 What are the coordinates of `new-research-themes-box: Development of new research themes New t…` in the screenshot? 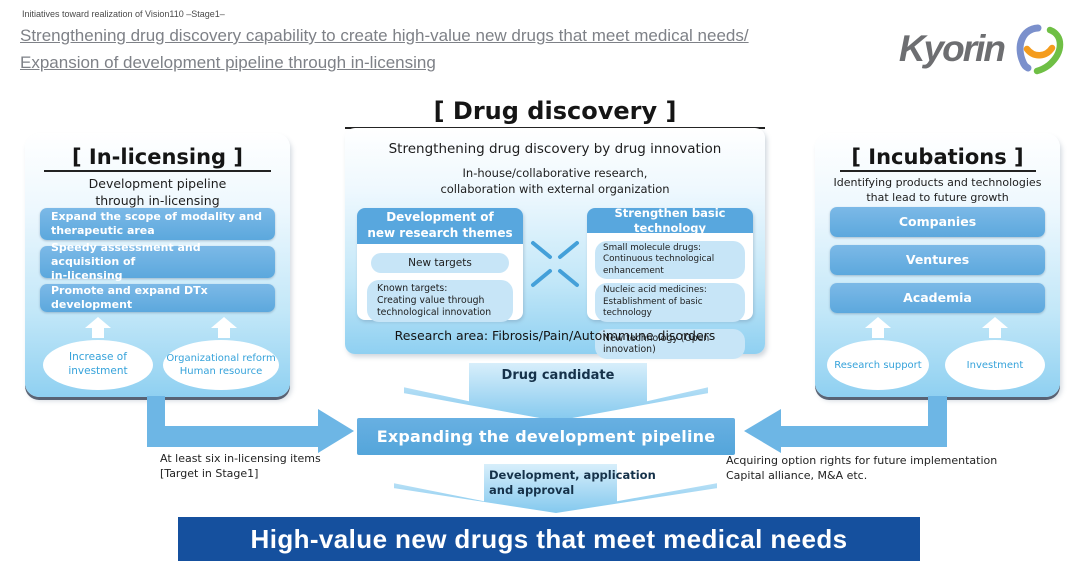 It's located at (440, 265).